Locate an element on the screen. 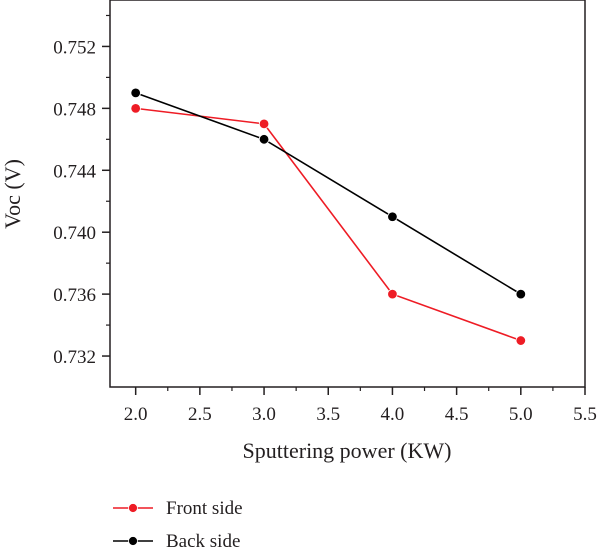 This screenshot has height=557, width=600. x-tick-label: 5.0 is located at coordinates (521, 414).